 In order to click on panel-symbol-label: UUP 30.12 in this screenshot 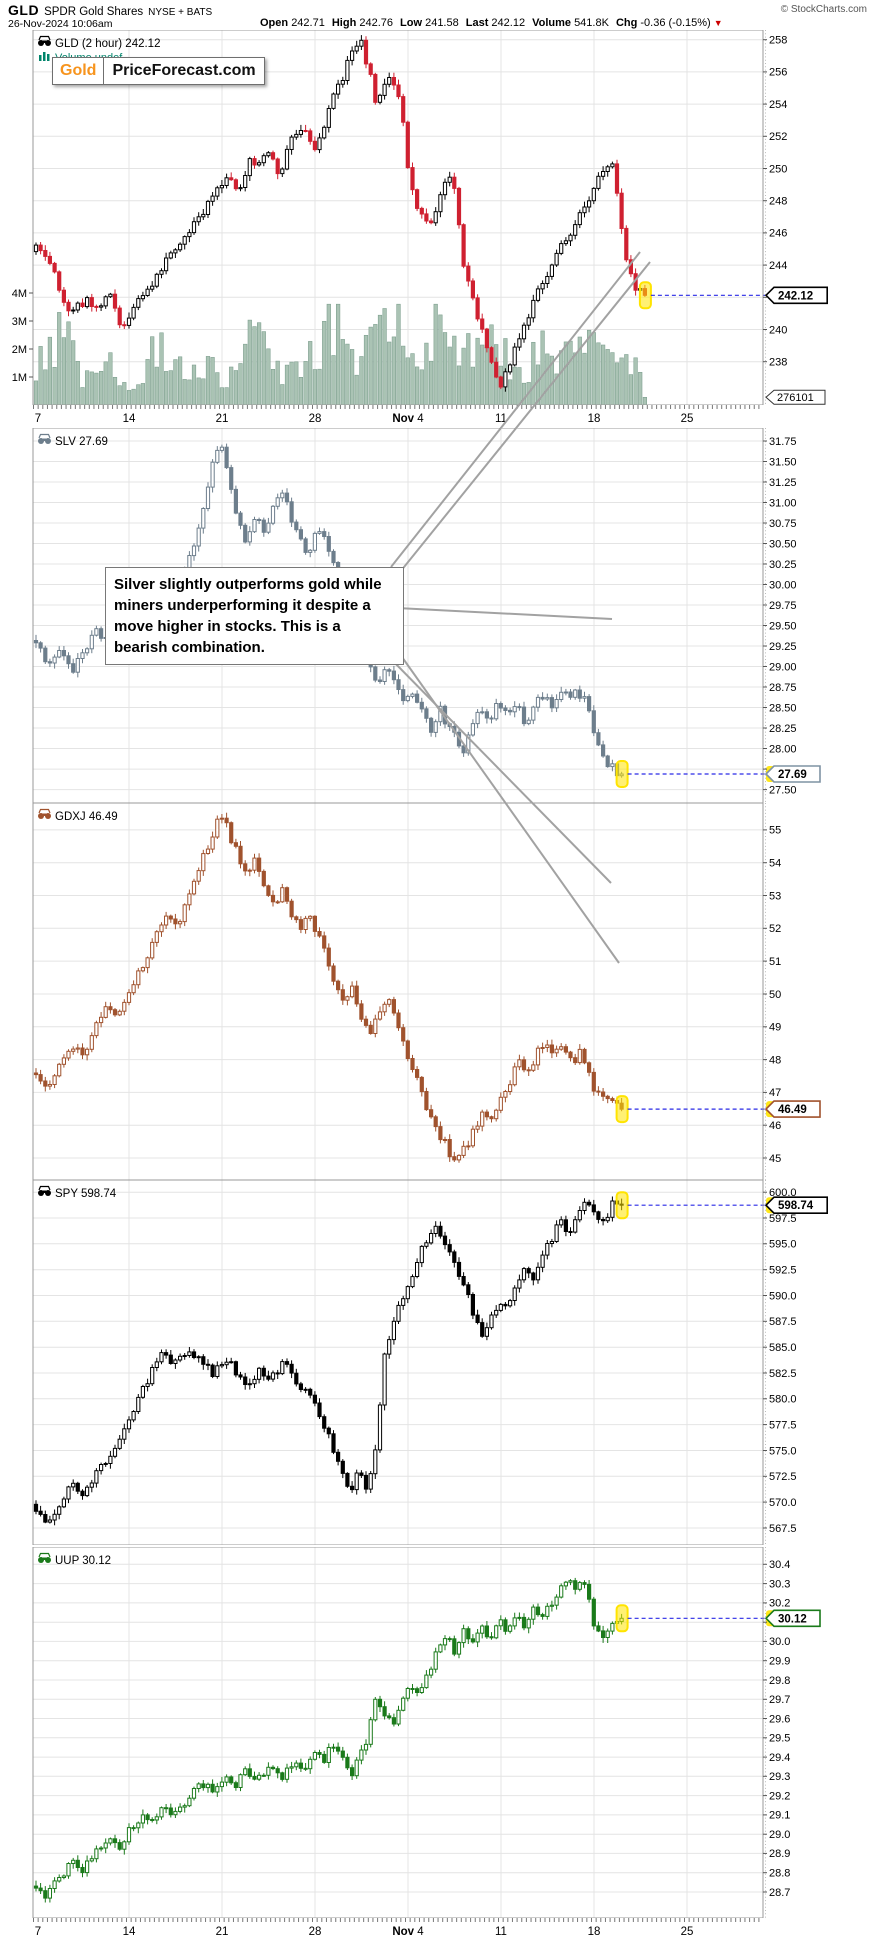, I will do `click(83, 1561)`.